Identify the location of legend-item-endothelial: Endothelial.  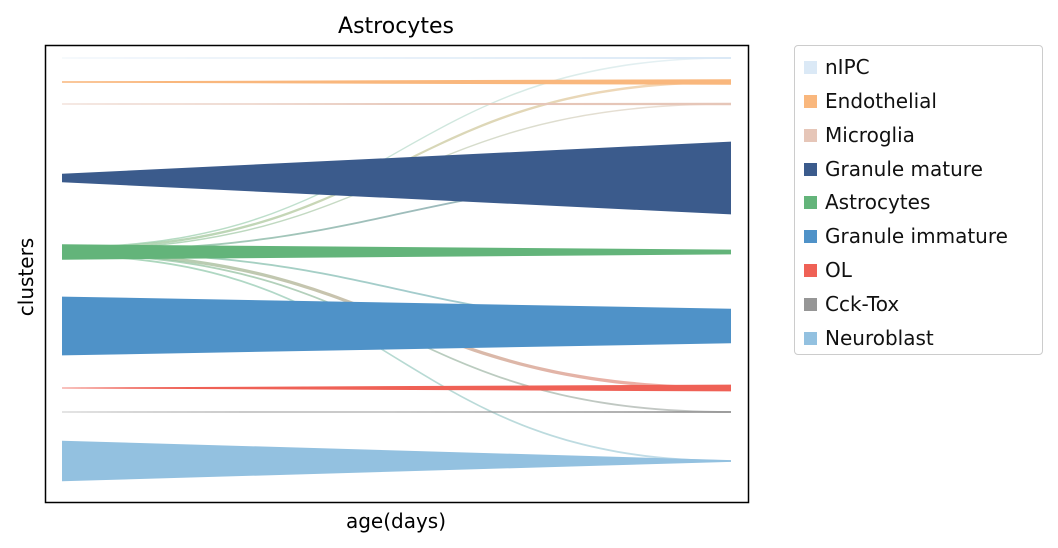
(870, 101).